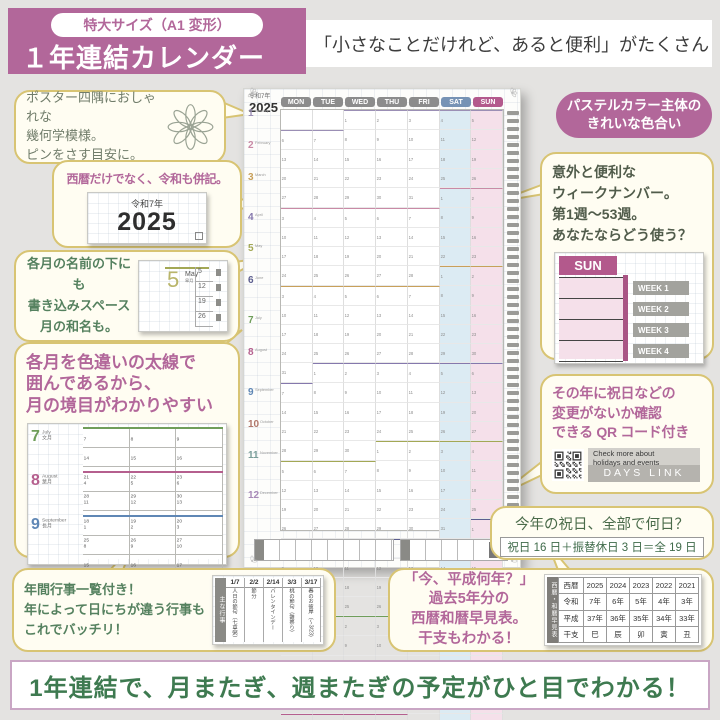 This screenshot has width=720, height=720. I want to click on calendar-week-row: 21 22 23 24 25 26 27, so click(392, 431).